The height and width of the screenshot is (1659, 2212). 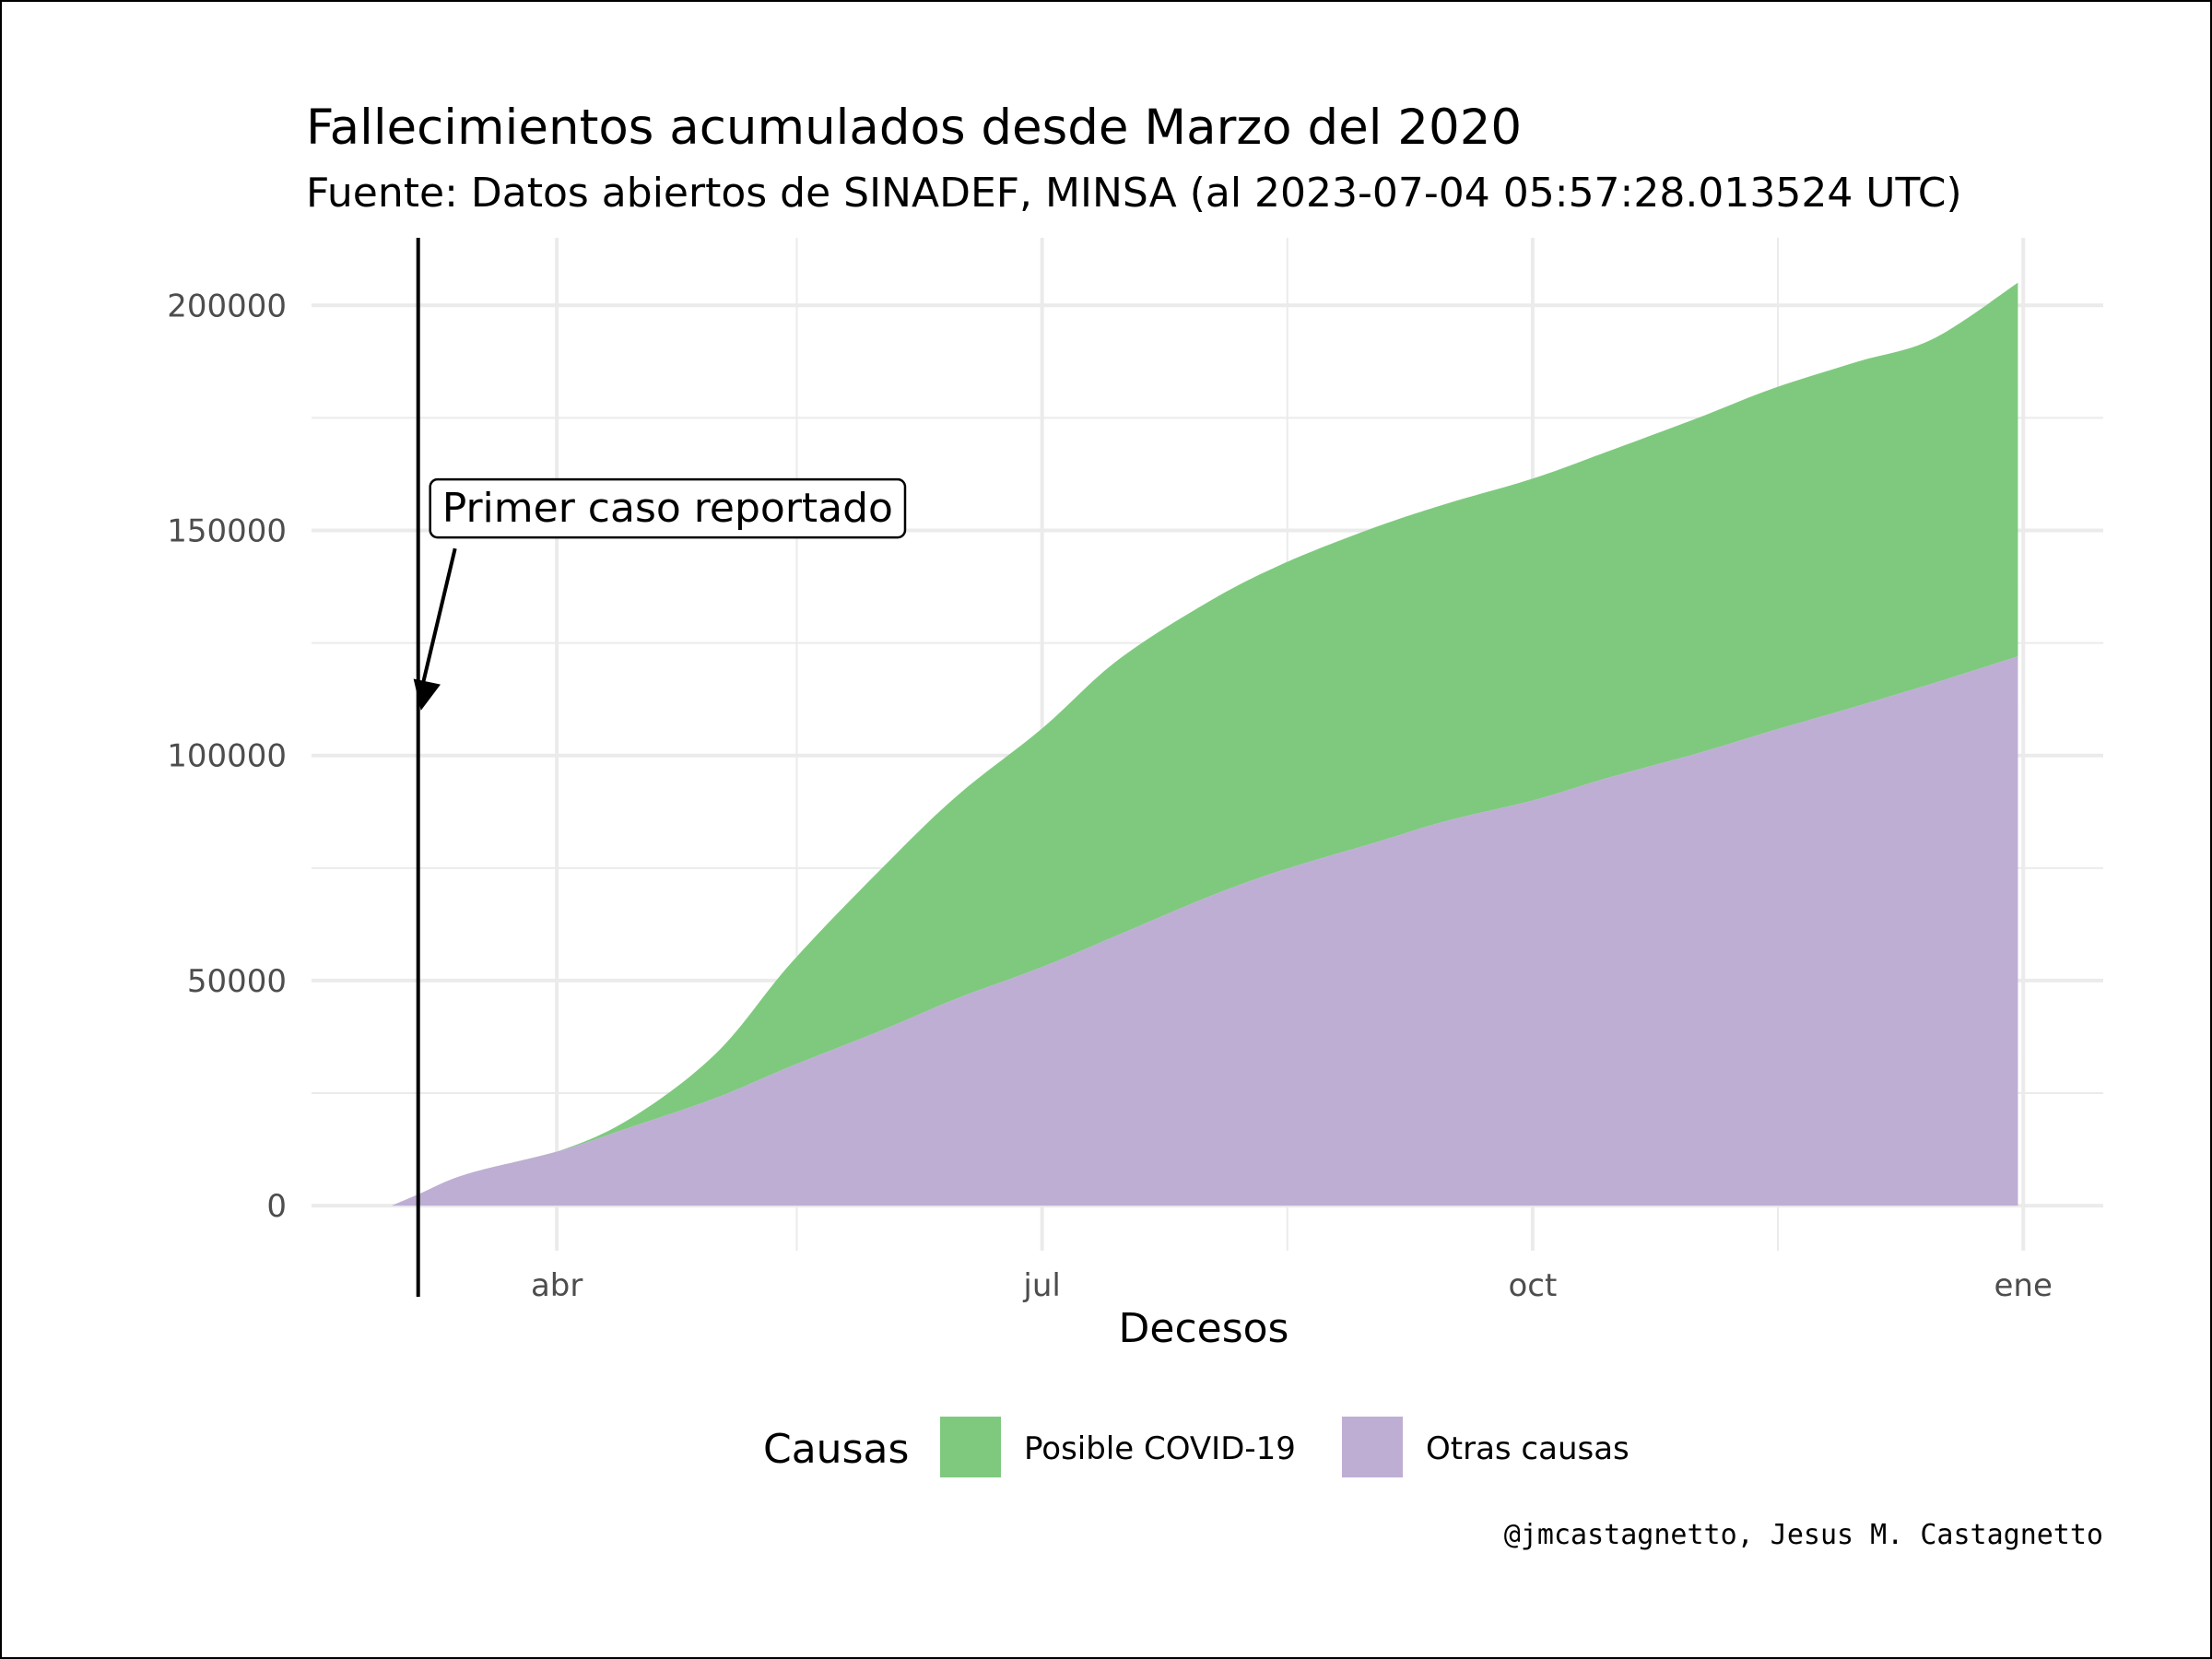 What do you see at coordinates (437, 620) in the screenshot?
I see `annotation-arrow` at bounding box center [437, 620].